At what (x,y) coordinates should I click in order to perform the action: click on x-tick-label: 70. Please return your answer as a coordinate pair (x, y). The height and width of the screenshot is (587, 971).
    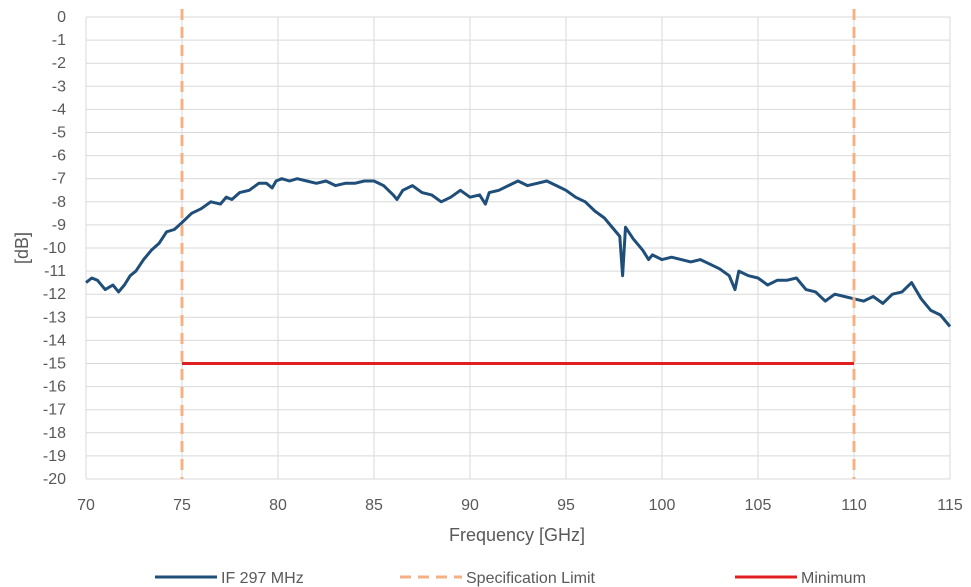
    Looking at the image, I should click on (86, 505).